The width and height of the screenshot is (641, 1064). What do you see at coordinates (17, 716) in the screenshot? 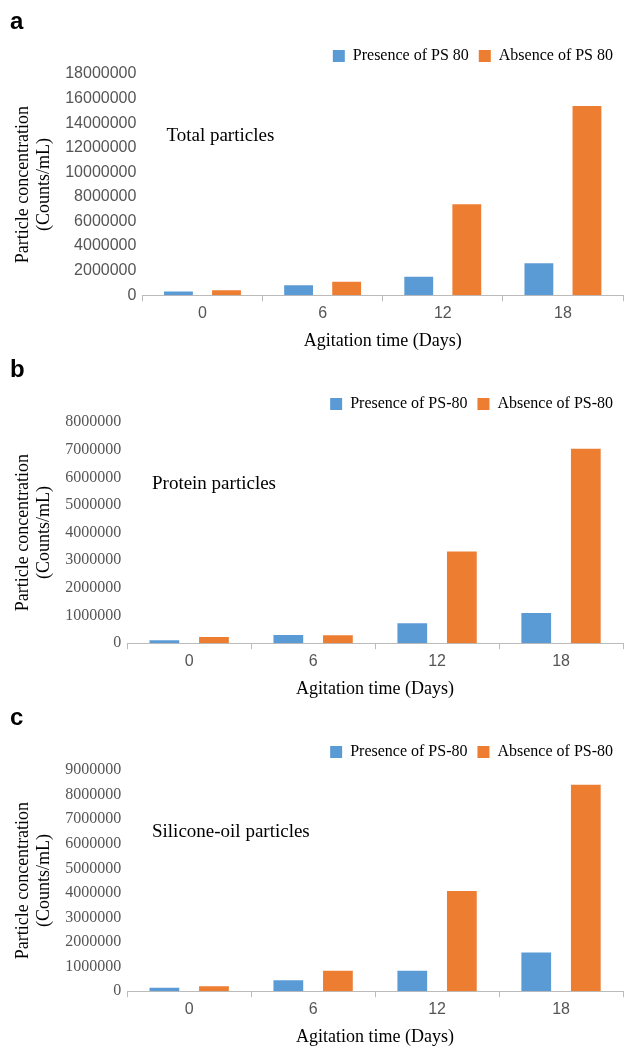
I see `text: c` at bounding box center [17, 716].